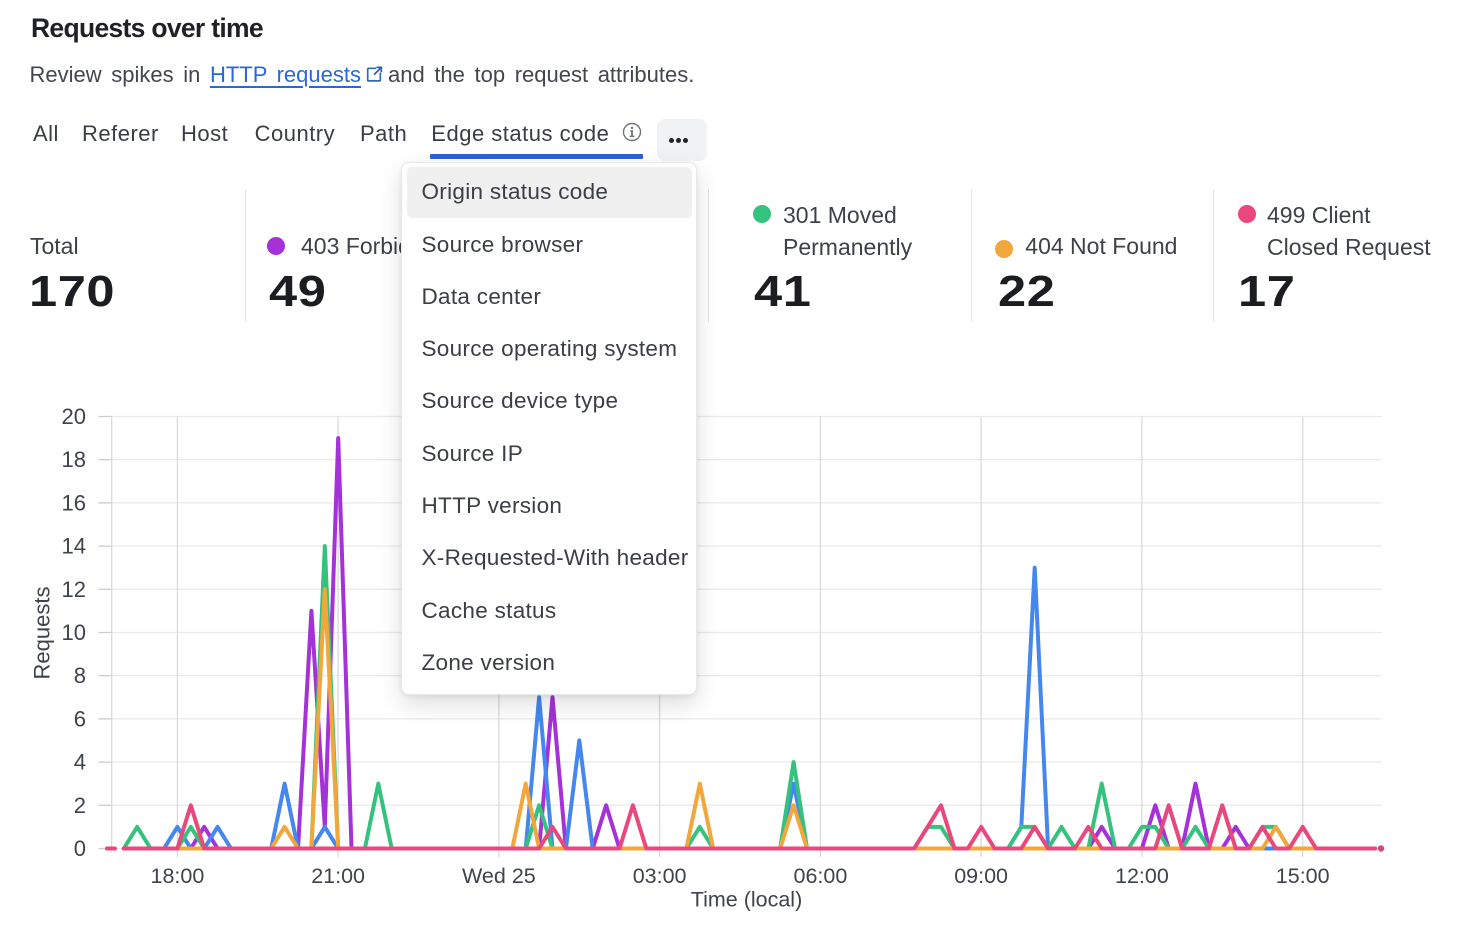 This screenshot has height=940, width=1458. I want to click on svg-text: Requests, so click(42, 633).